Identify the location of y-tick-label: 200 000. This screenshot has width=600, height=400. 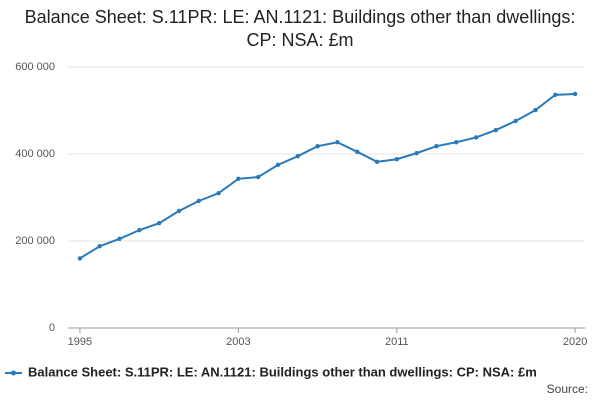
(35, 241).